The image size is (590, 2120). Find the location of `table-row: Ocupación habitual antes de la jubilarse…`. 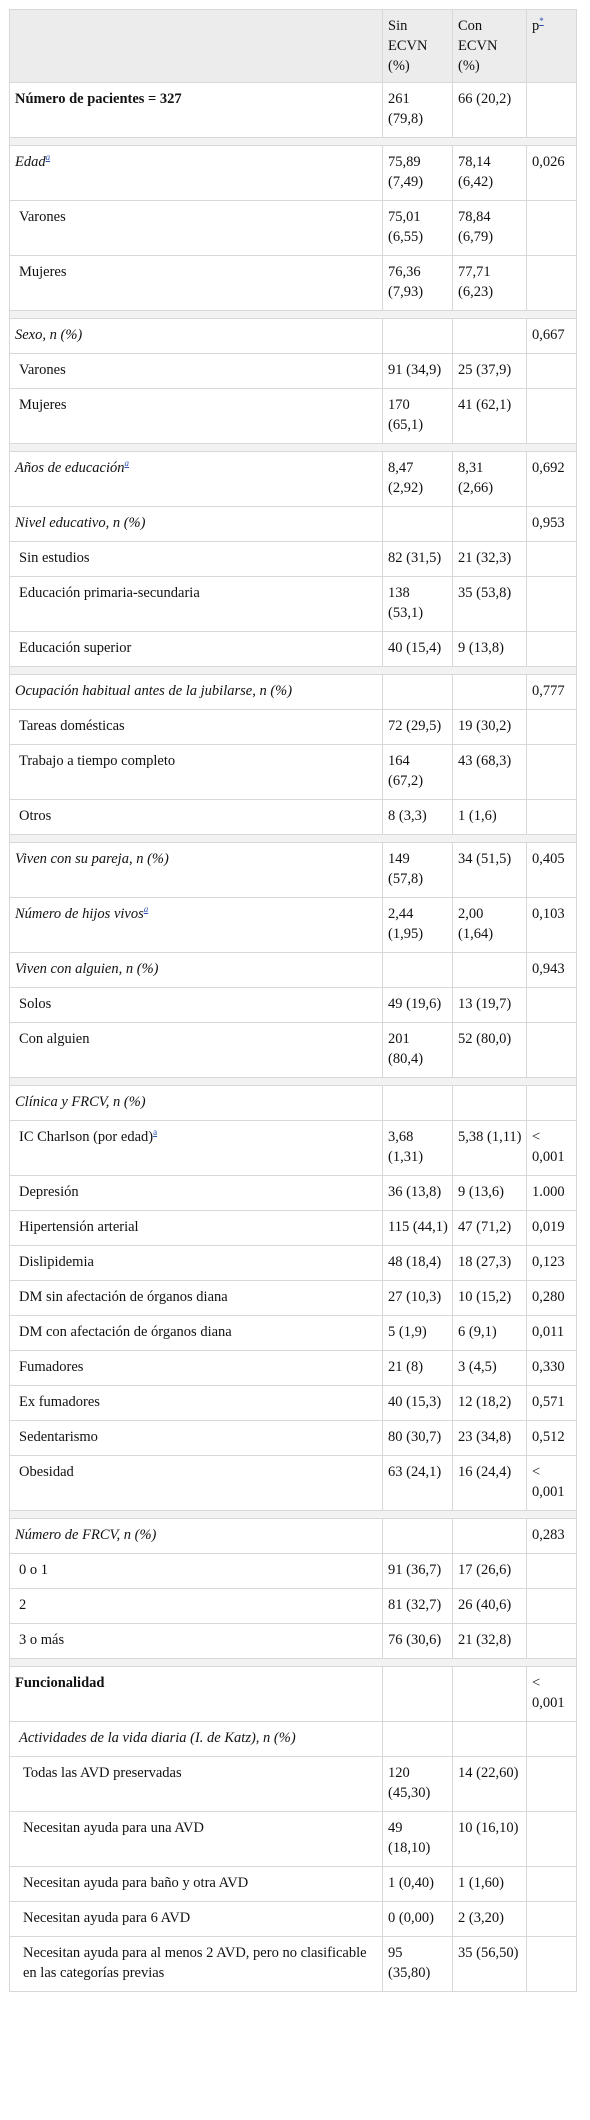

table-row: Ocupación habitual antes de la jubilarse… is located at coordinates (293, 692).